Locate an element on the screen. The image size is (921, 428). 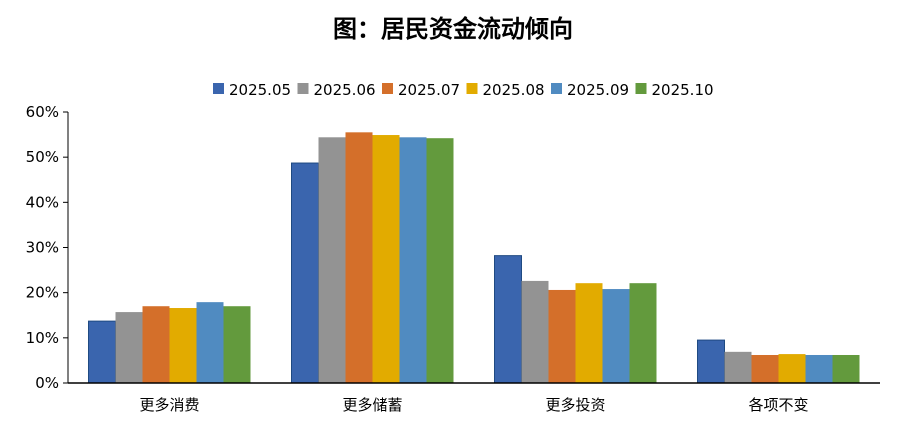
bar-2025.10-各项不变 is located at coordinates (846, 368).